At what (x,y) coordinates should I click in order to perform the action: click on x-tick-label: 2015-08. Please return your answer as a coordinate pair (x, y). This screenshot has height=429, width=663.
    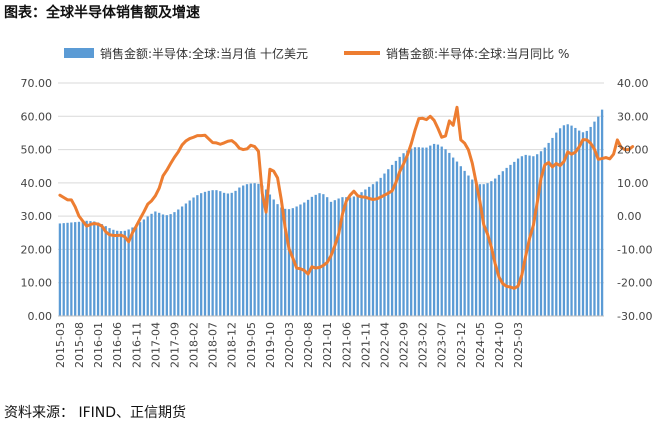
    Looking at the image, I should click on (79, 345).